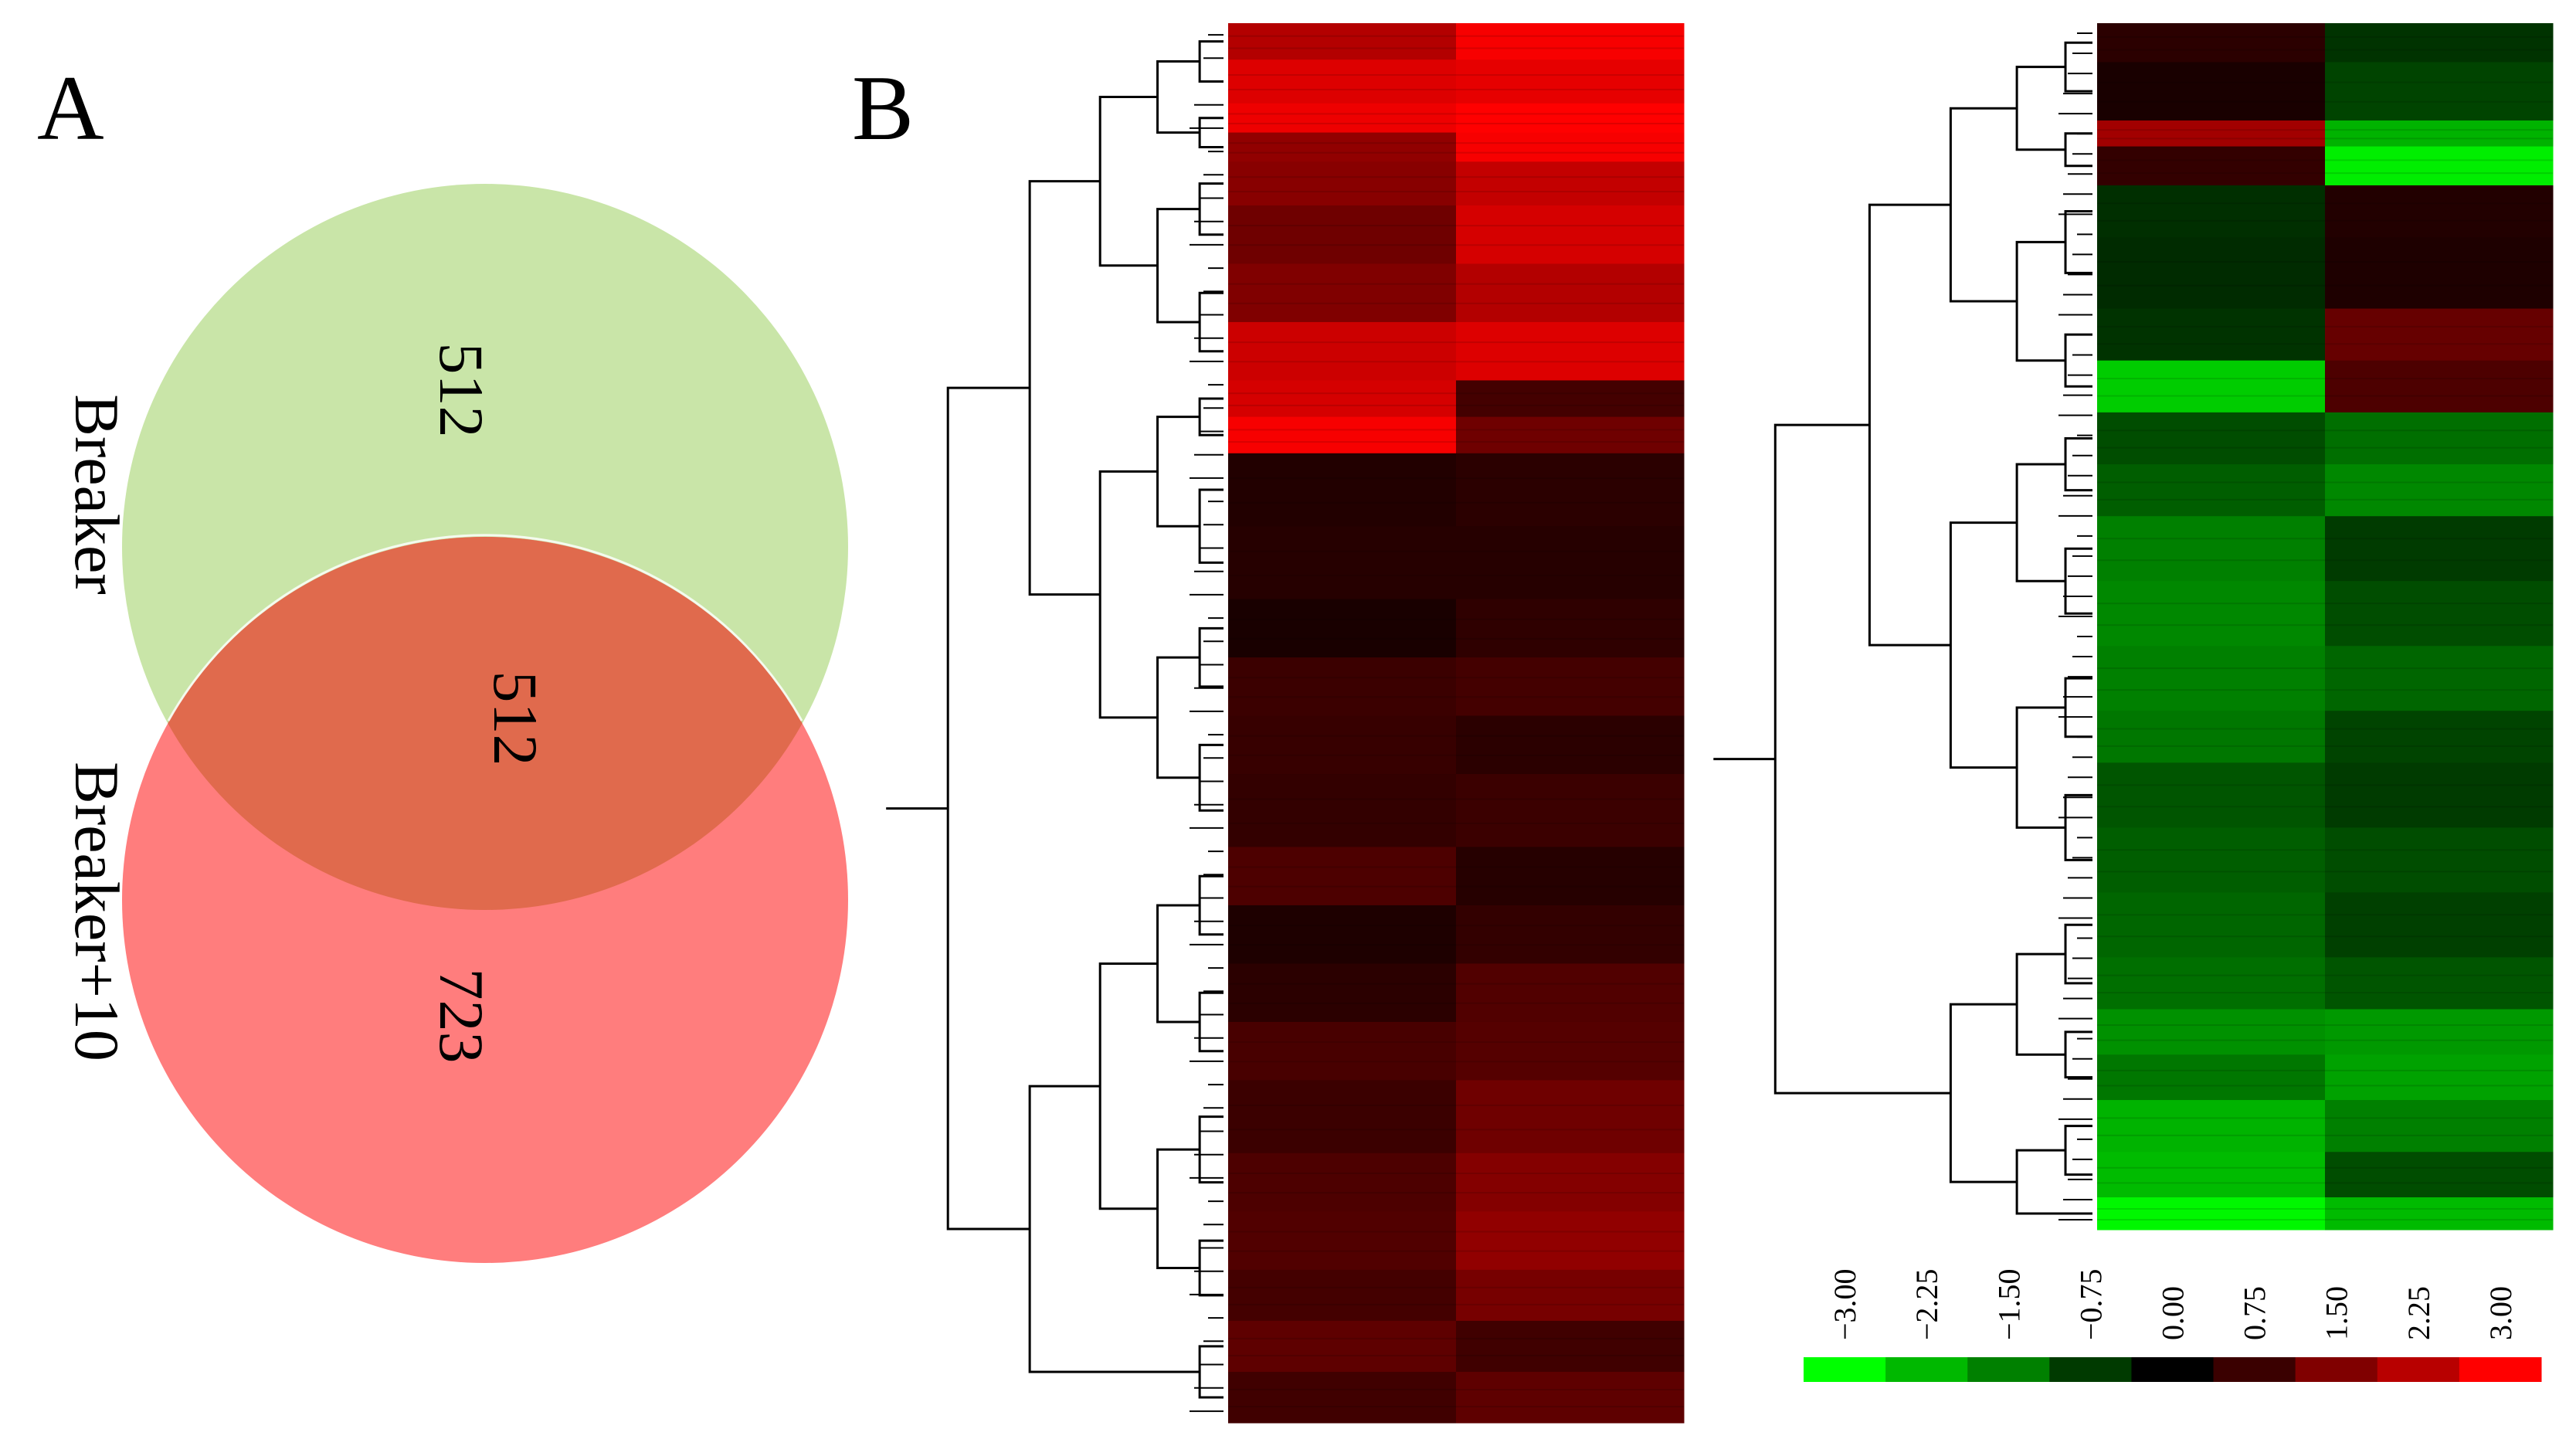  I want to click on panel-a-label: A, so click(70, 107).